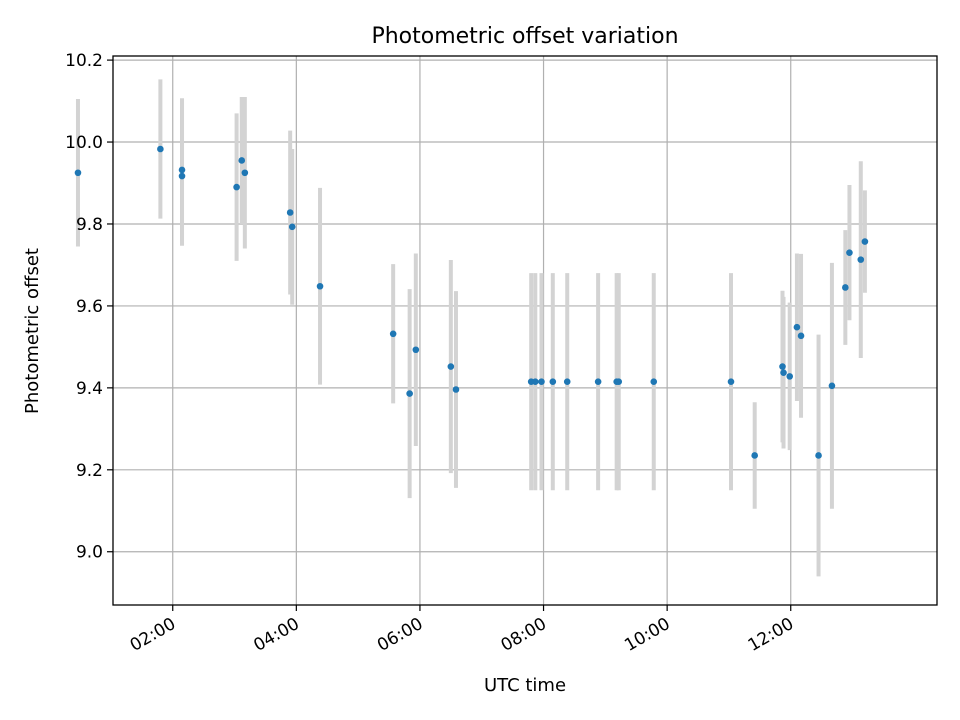  What do you see at coordinates (32, 331) in the screenshot?
I see `y-axis-label: Photometric offset` at bounding box center [32, 331].